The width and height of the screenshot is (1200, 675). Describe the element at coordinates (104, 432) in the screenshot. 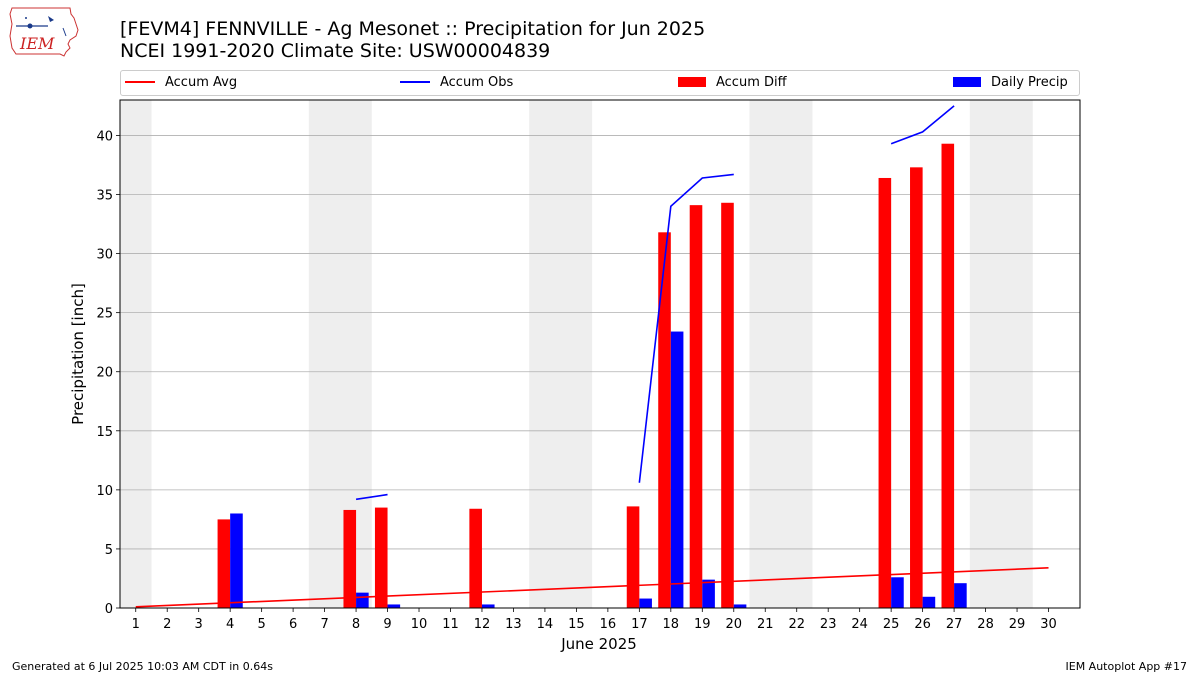

I see `y-tick-label: 15` at that location.